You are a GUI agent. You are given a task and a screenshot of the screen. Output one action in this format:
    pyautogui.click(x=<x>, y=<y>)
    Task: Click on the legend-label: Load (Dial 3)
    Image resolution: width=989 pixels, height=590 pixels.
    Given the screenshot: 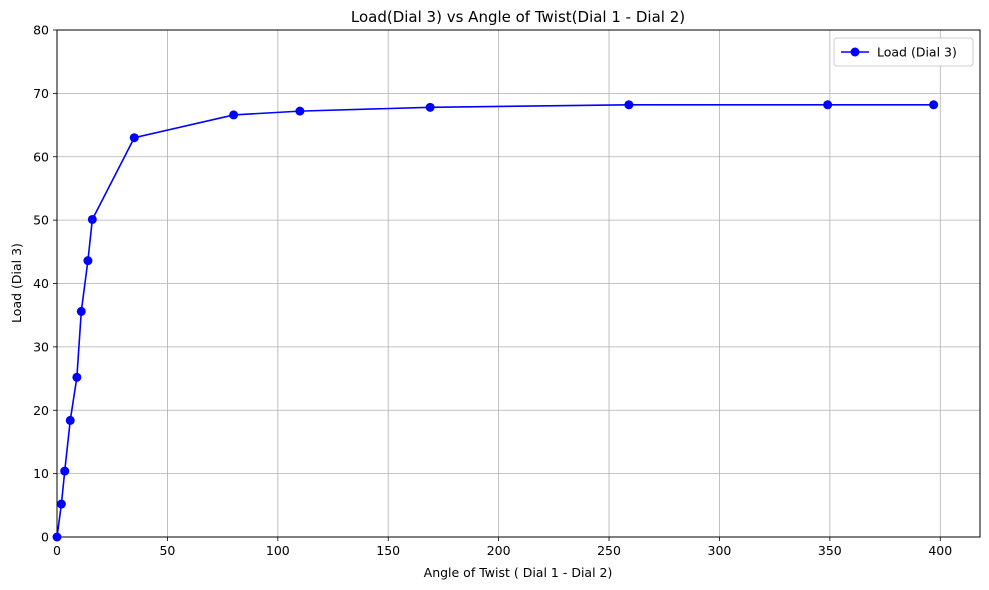 What is the action you would take?
    pyautogui.click(x=917, y=52)
    